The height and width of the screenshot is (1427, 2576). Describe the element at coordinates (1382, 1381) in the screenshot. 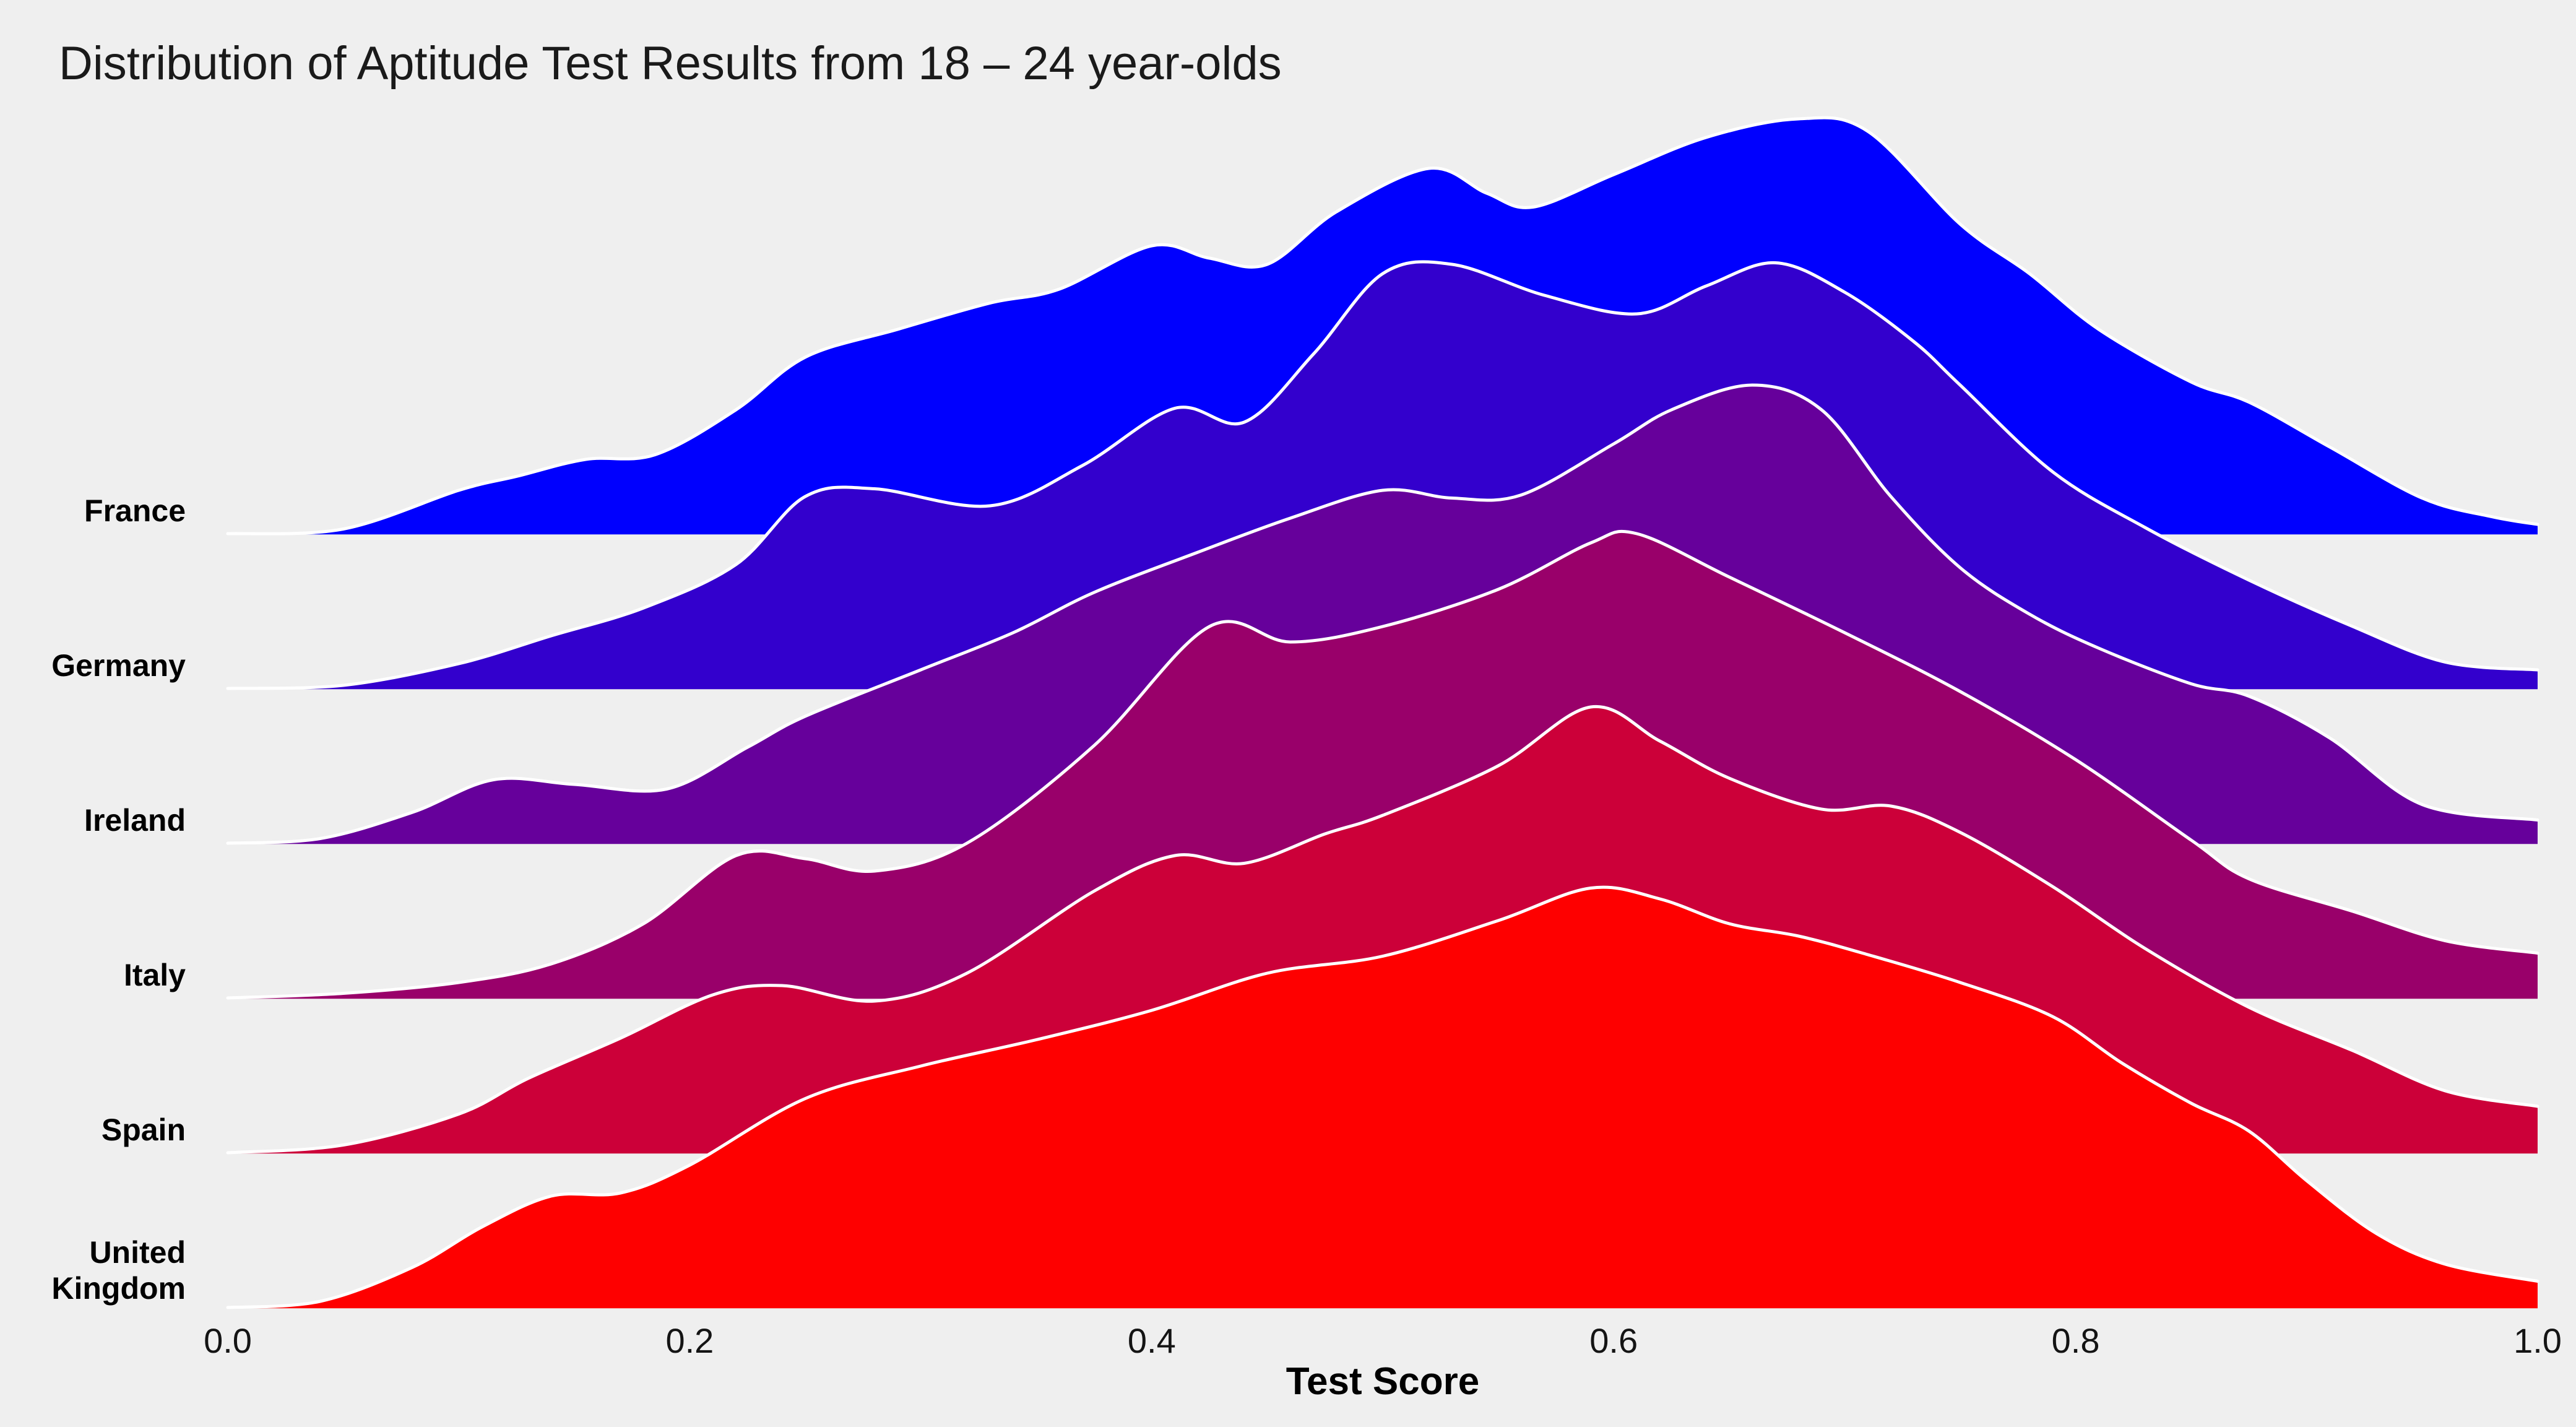

I see `x-axis-title: Test Score` at that location.